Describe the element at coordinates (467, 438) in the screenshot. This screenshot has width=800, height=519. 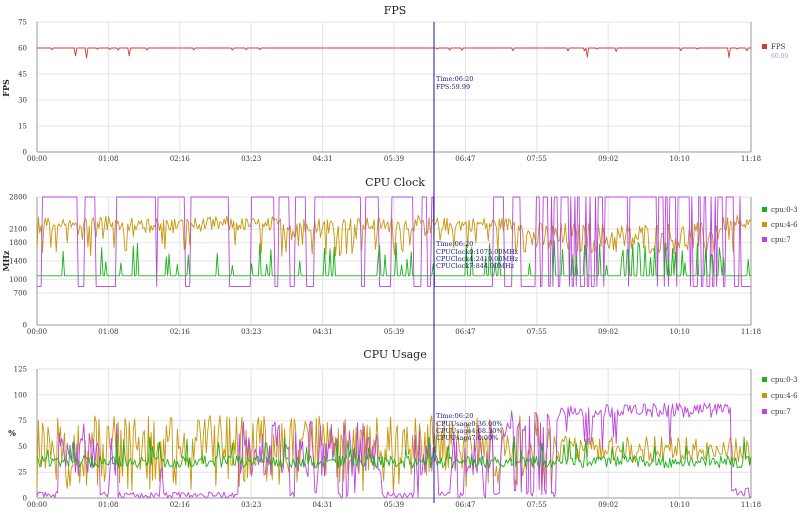
I see `cpu-usage-tooltip-line: CPUUsage7:0.00%` at that location.